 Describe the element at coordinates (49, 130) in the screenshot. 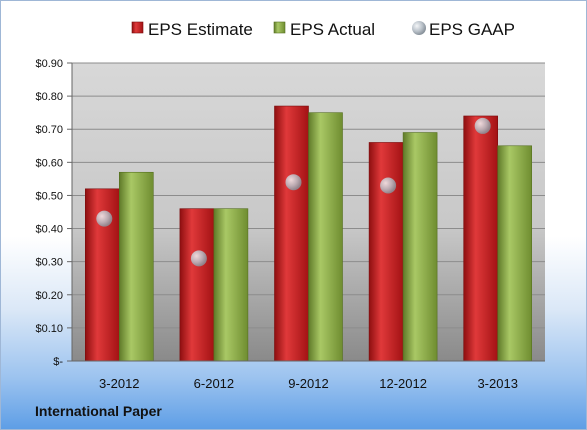

I see `y-tick-label: $0.70` at that location.